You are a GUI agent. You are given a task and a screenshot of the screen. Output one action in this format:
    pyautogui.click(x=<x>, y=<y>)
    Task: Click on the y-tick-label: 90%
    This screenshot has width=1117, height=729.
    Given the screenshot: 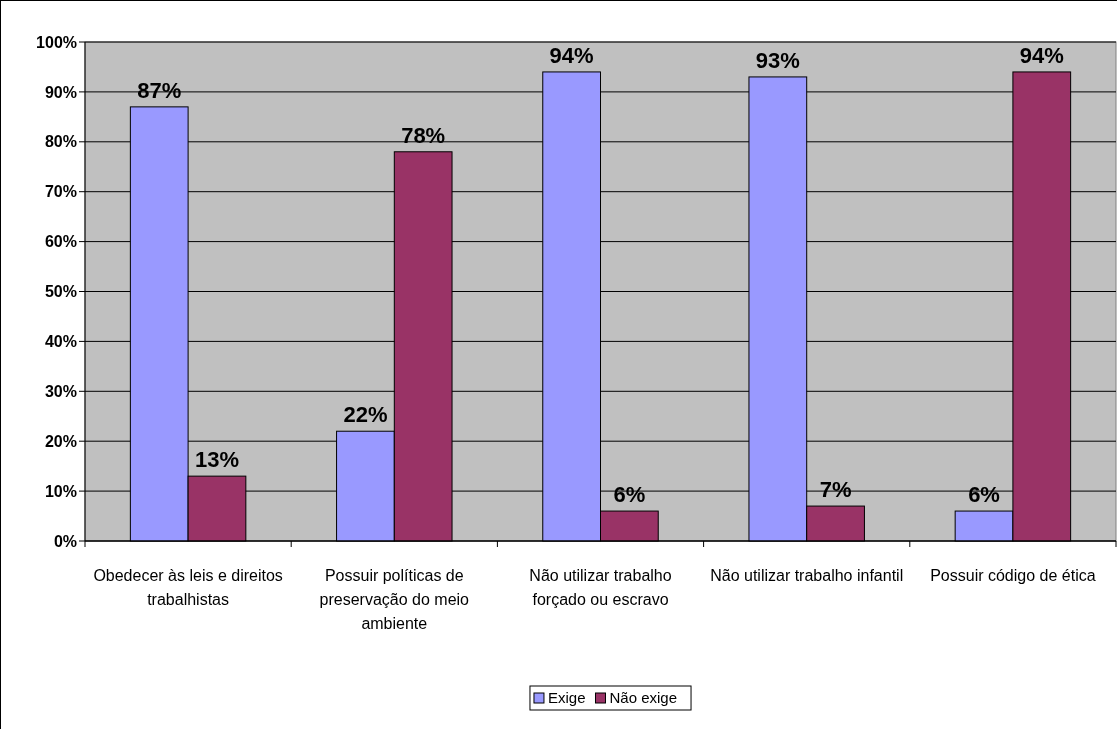 What is the action you would take?
    pyautogui.click(x=60, y=92)
    